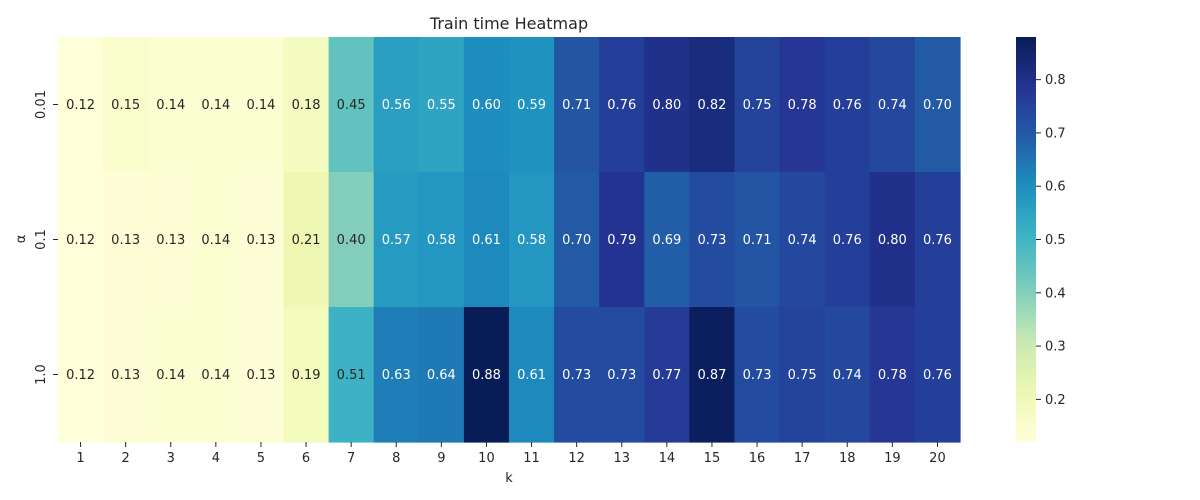 The height and width of the screenshot is (500, 1200). I want to click on cell-value-label: 0.21, so click(306, 240).